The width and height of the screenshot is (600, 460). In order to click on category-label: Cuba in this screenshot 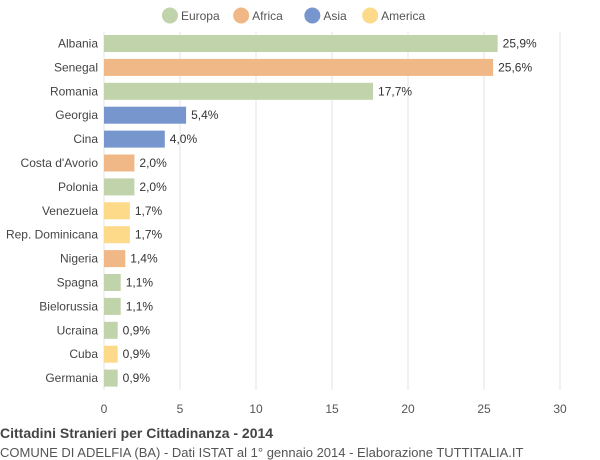, I will do `click(83, 354)`.